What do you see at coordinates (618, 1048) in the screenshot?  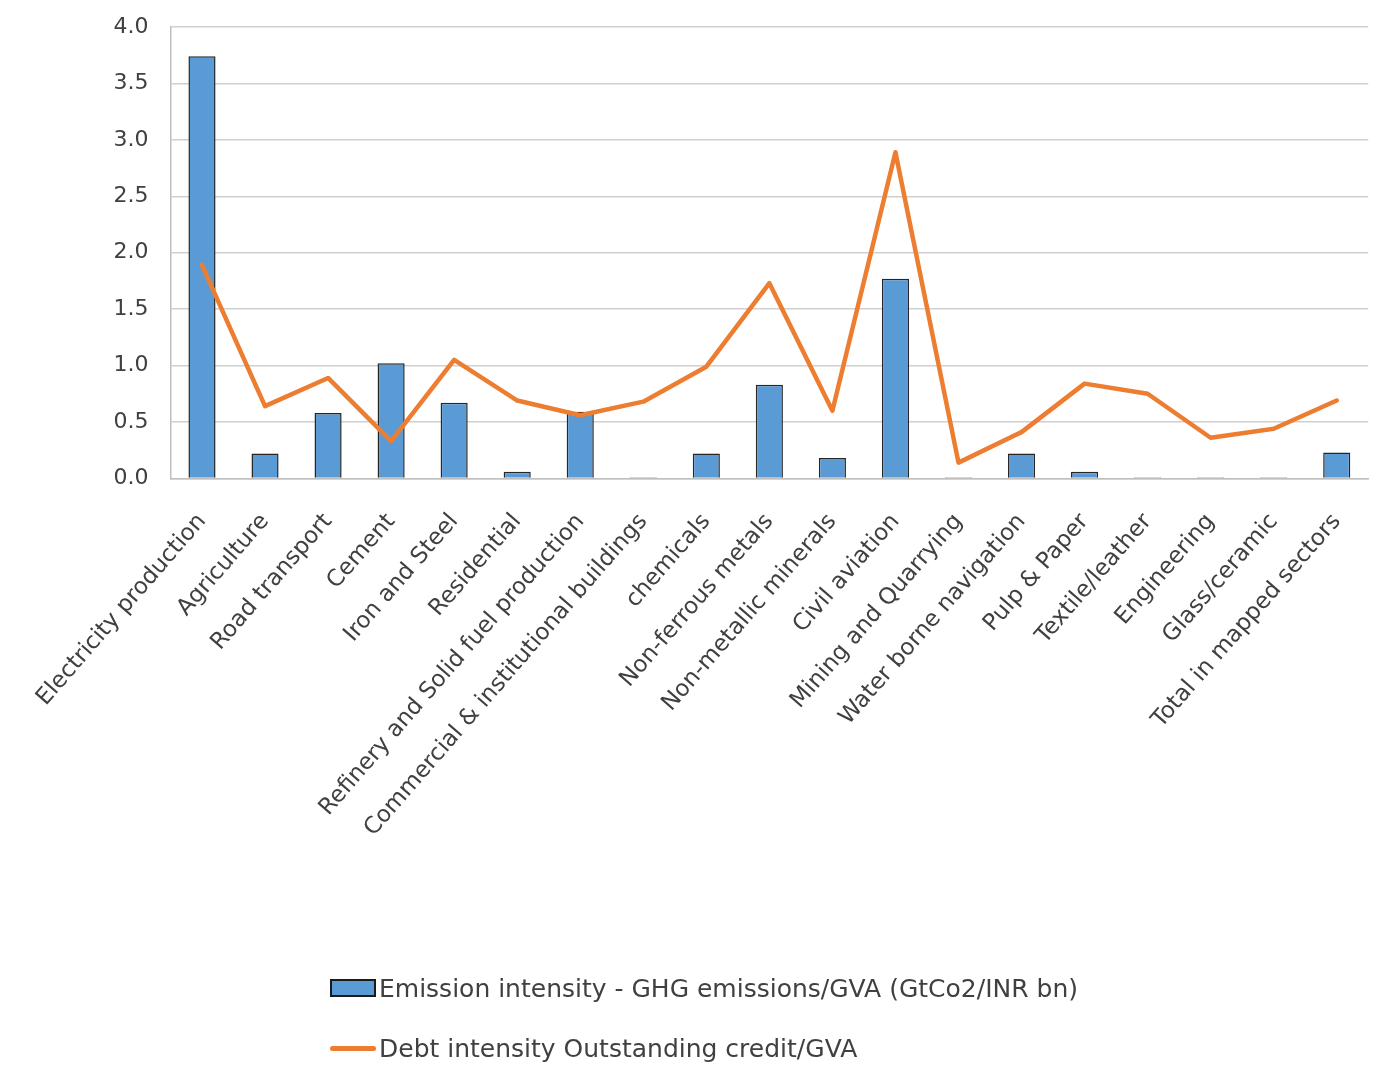 I see `legend-label: Debt intensity Outstanding credit/GVA` at bounding box center [618, 1048].